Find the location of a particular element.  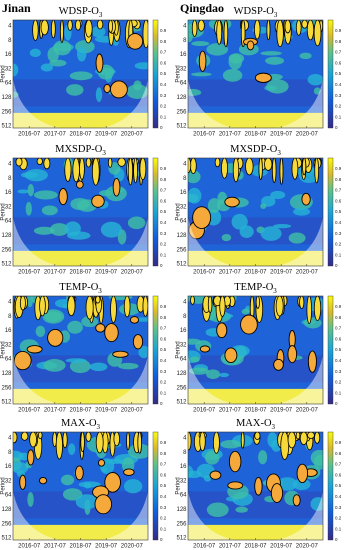

colorbar-tick-label: 0.1 is located at coordinates (338, 254).